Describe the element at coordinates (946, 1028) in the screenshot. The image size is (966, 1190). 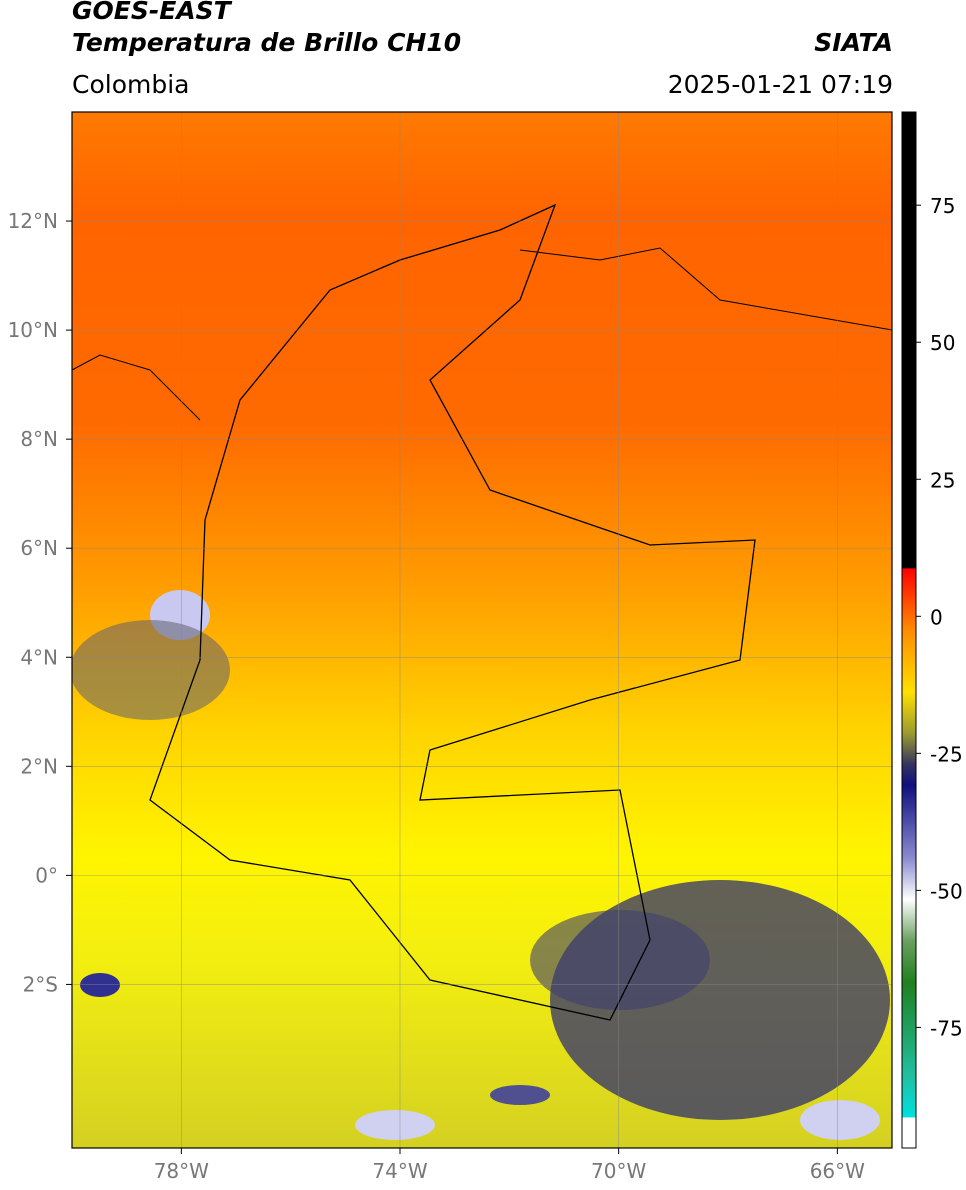
I see `colorbar-tick-label: -75` at that location.